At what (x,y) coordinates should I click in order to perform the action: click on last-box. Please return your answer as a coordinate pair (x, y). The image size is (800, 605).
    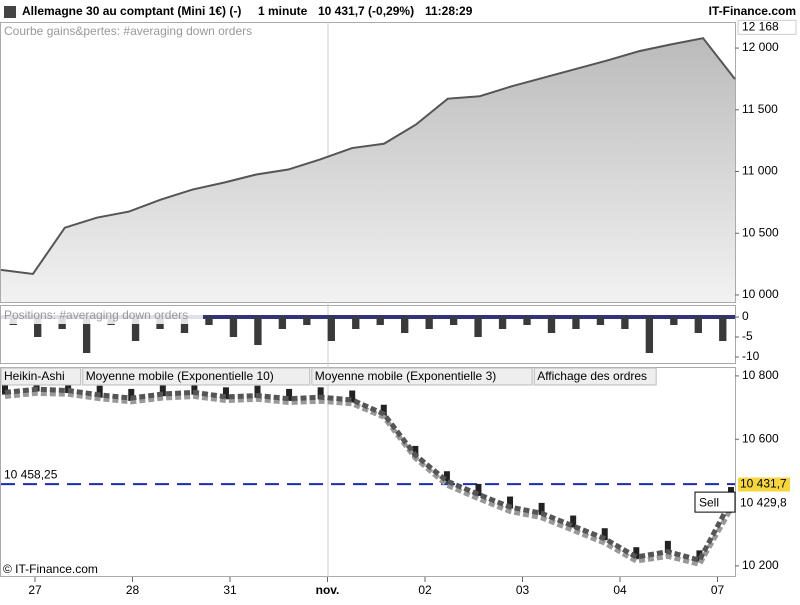
    Looking at the image, I should click on (767, 27).